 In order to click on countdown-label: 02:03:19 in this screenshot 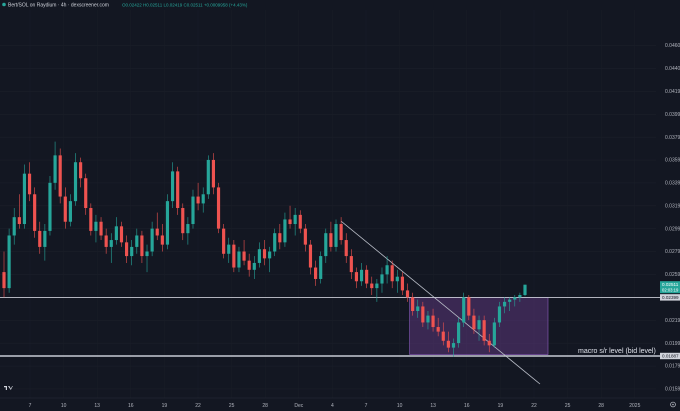, I will do `click(670, 289)`.